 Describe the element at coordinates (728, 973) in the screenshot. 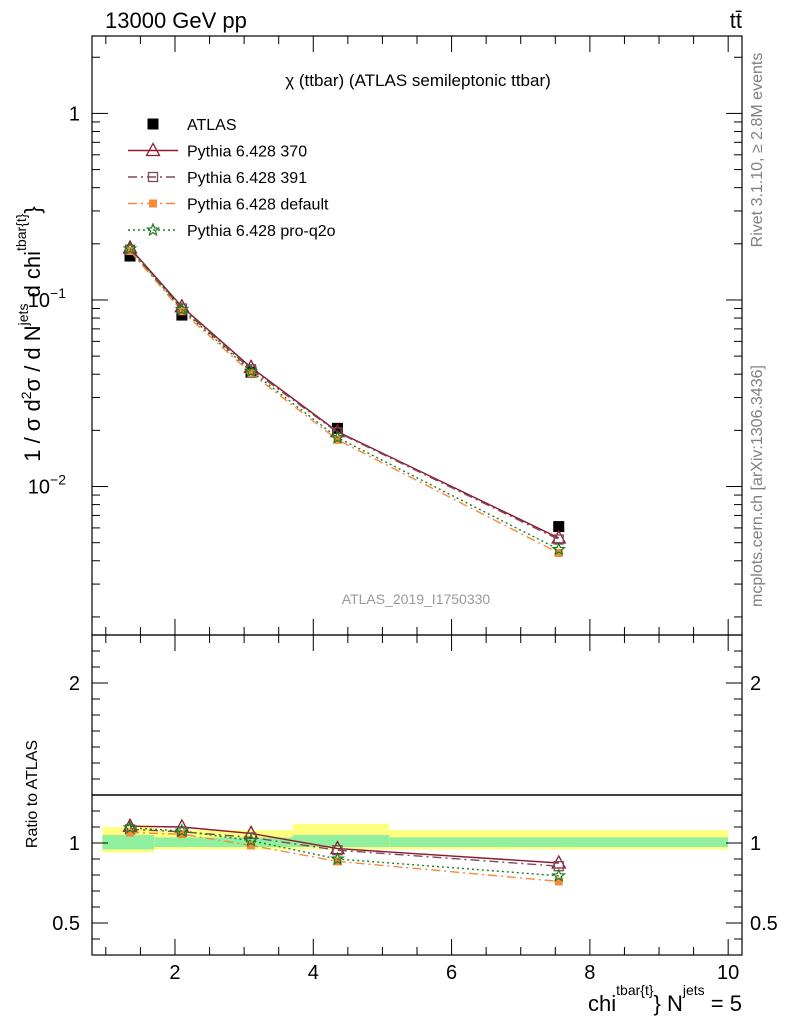

I see `x-tick-label: 10` at that location.